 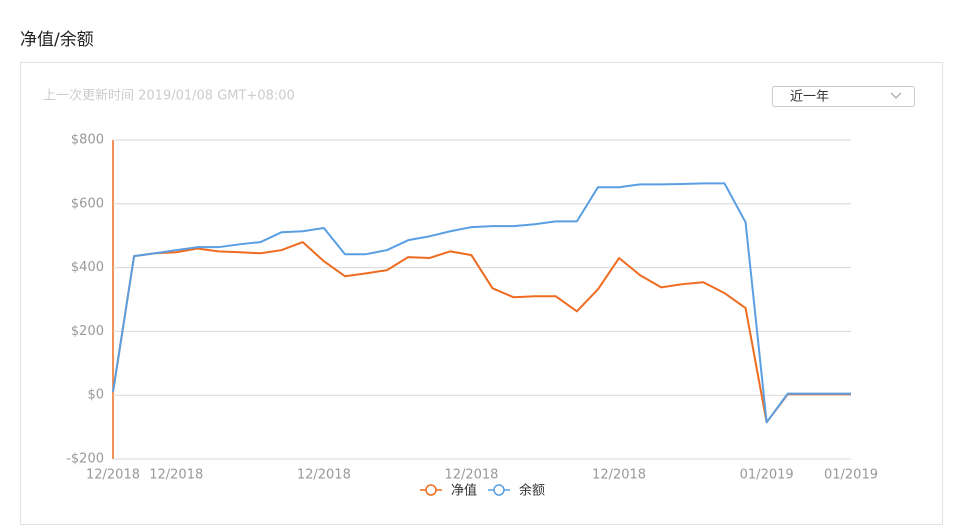 What do you see at coordinates (896, 95) in the screenshot?
I see `dropdown-arrow` at bounding box center [896, 95].